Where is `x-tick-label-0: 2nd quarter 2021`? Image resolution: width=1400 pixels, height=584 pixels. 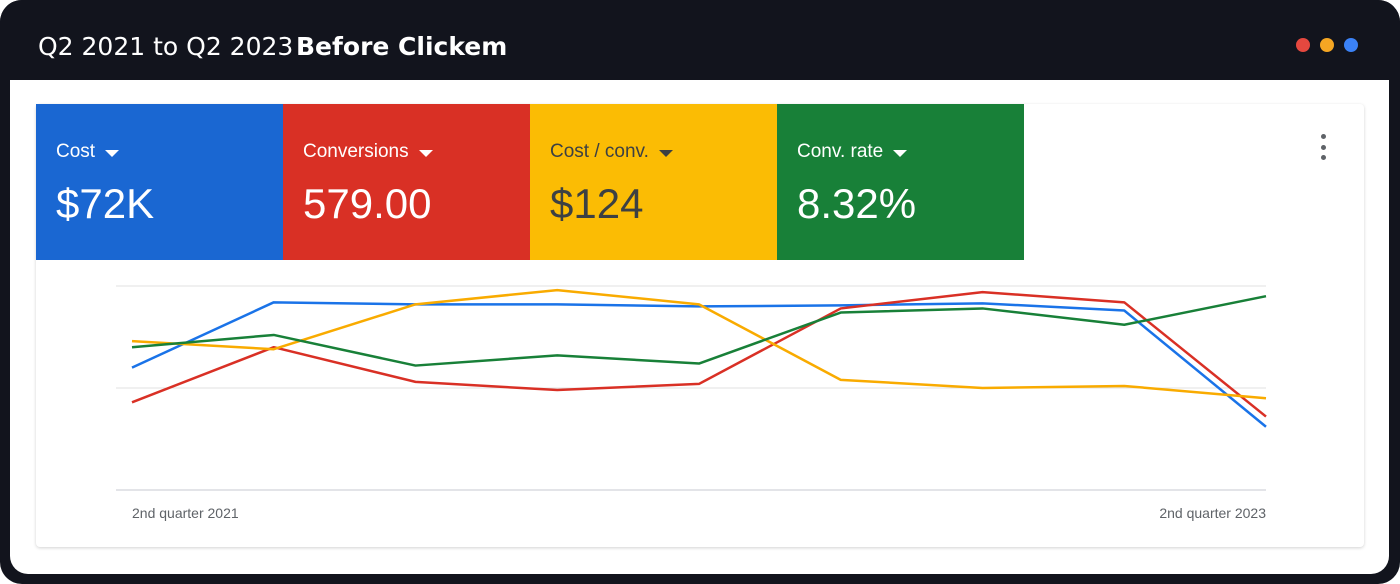 x-tick-label-0: 2nd quarter 2021 is located at coordinates (185, 513).